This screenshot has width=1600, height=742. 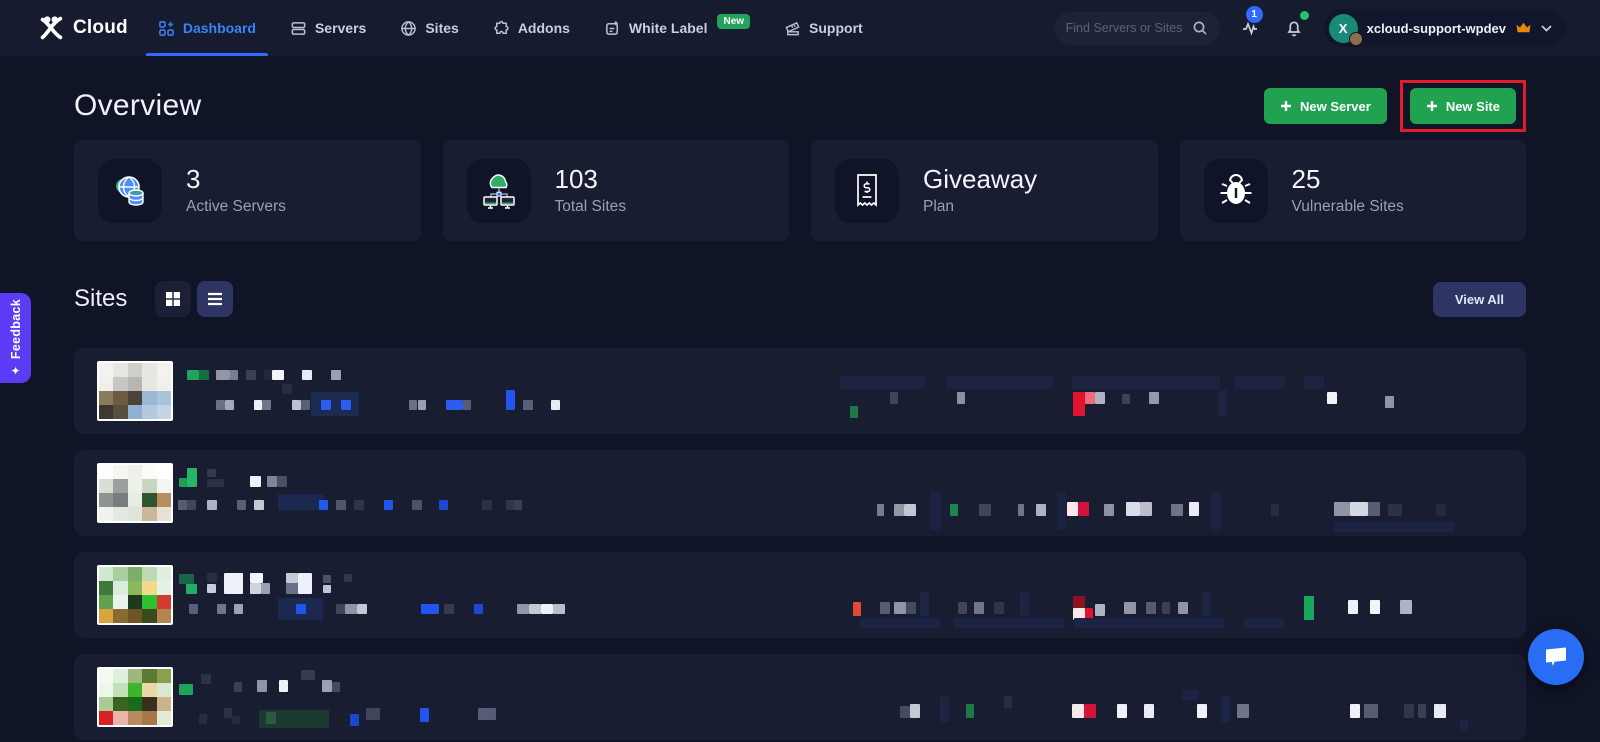 I want to click on nav-item-support: Support, so click(x=823, y=28).